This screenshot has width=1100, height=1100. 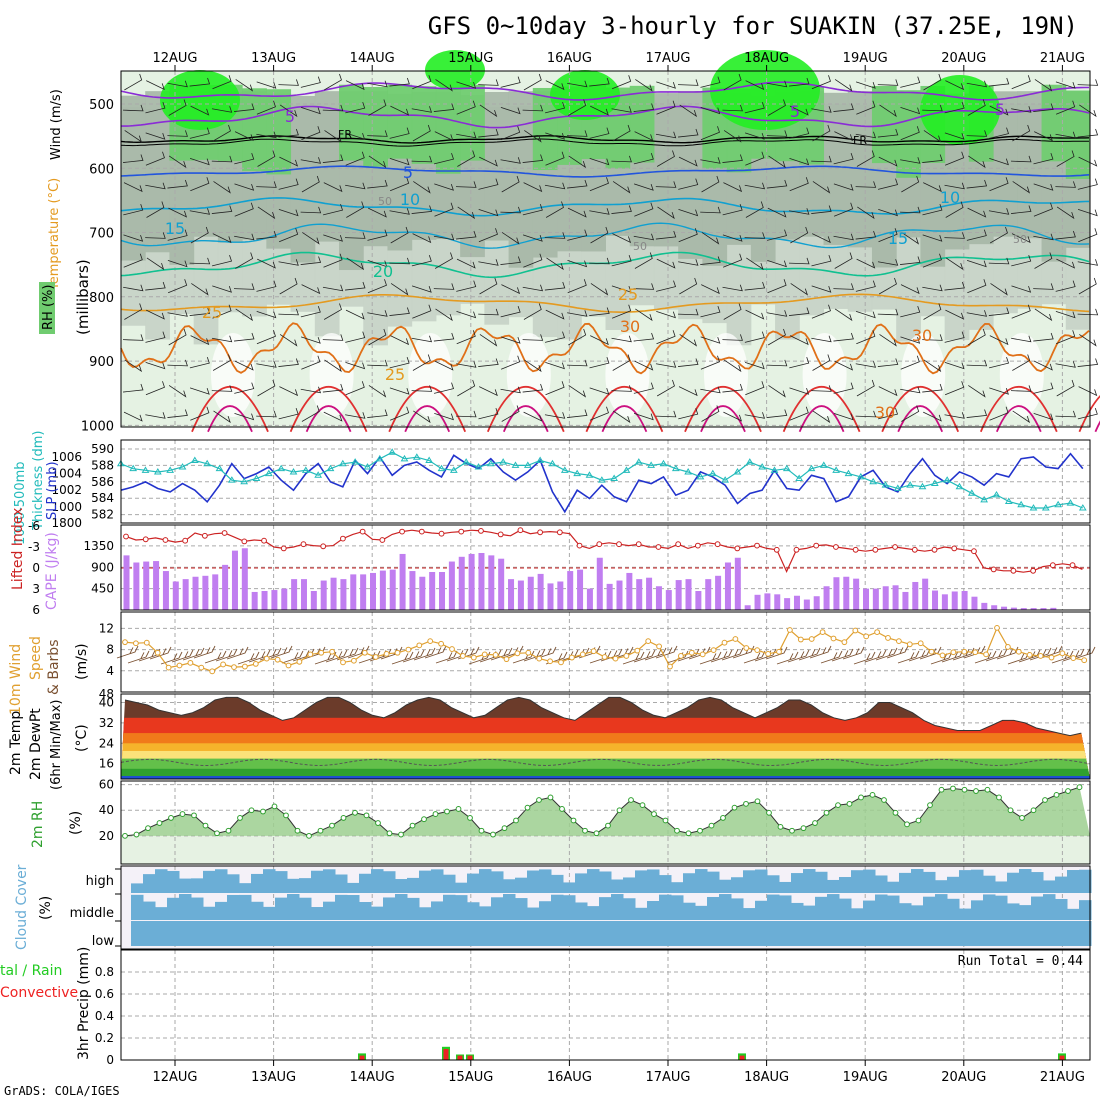 I want to click on slp-tick: 1800, so click(x=66, y=523).